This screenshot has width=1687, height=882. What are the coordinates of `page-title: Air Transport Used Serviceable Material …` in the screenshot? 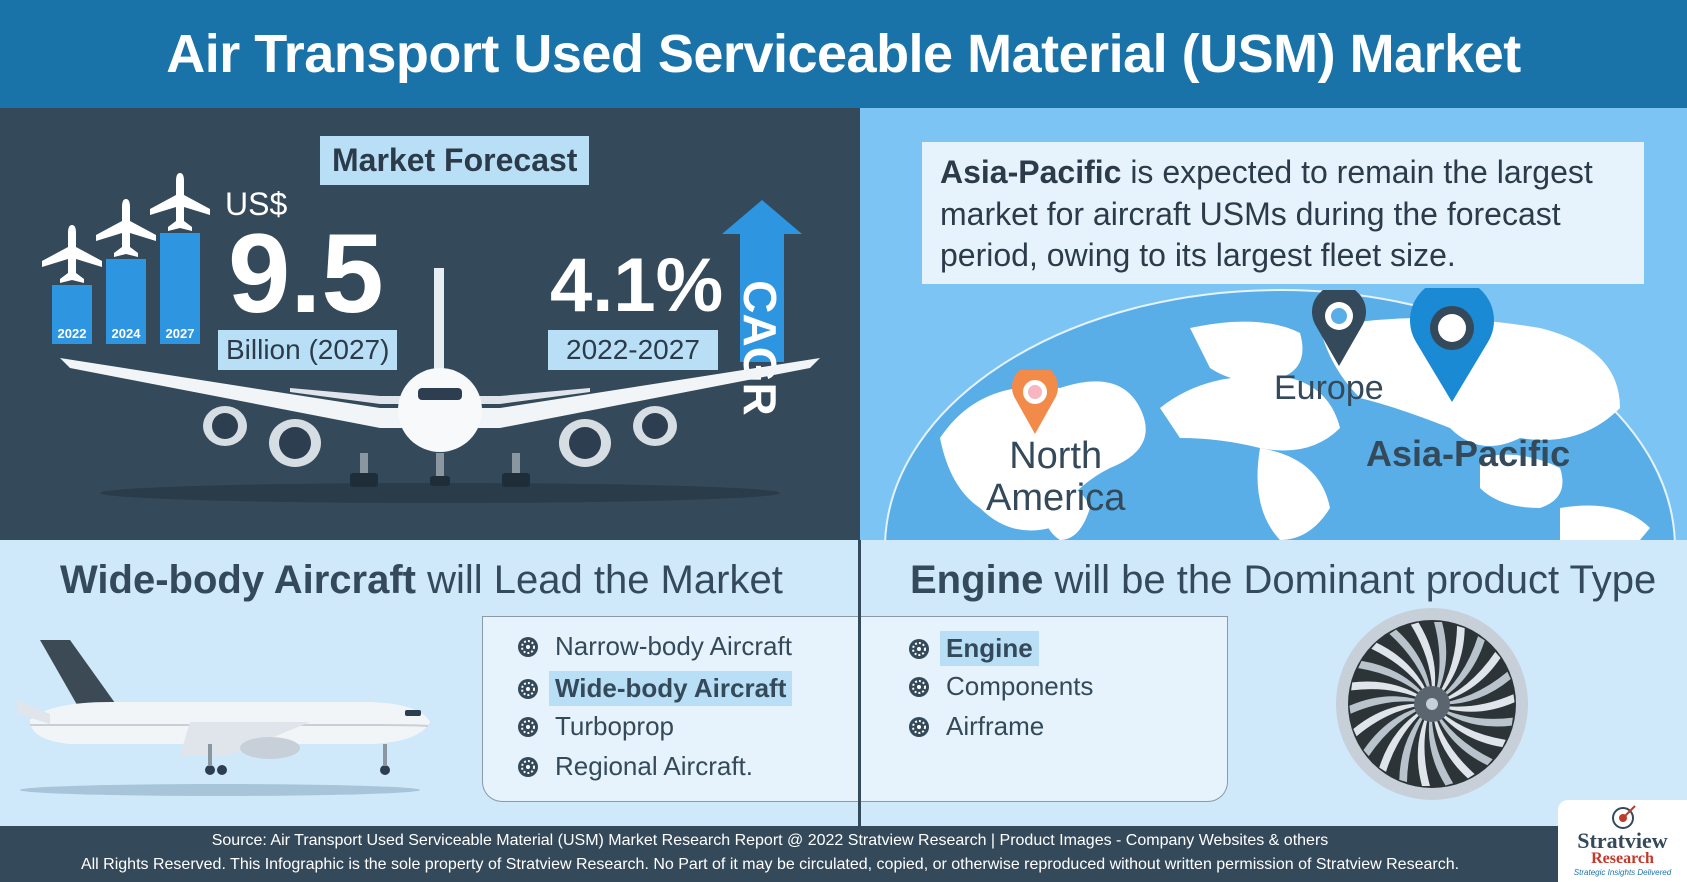 It's located at (843, 54).